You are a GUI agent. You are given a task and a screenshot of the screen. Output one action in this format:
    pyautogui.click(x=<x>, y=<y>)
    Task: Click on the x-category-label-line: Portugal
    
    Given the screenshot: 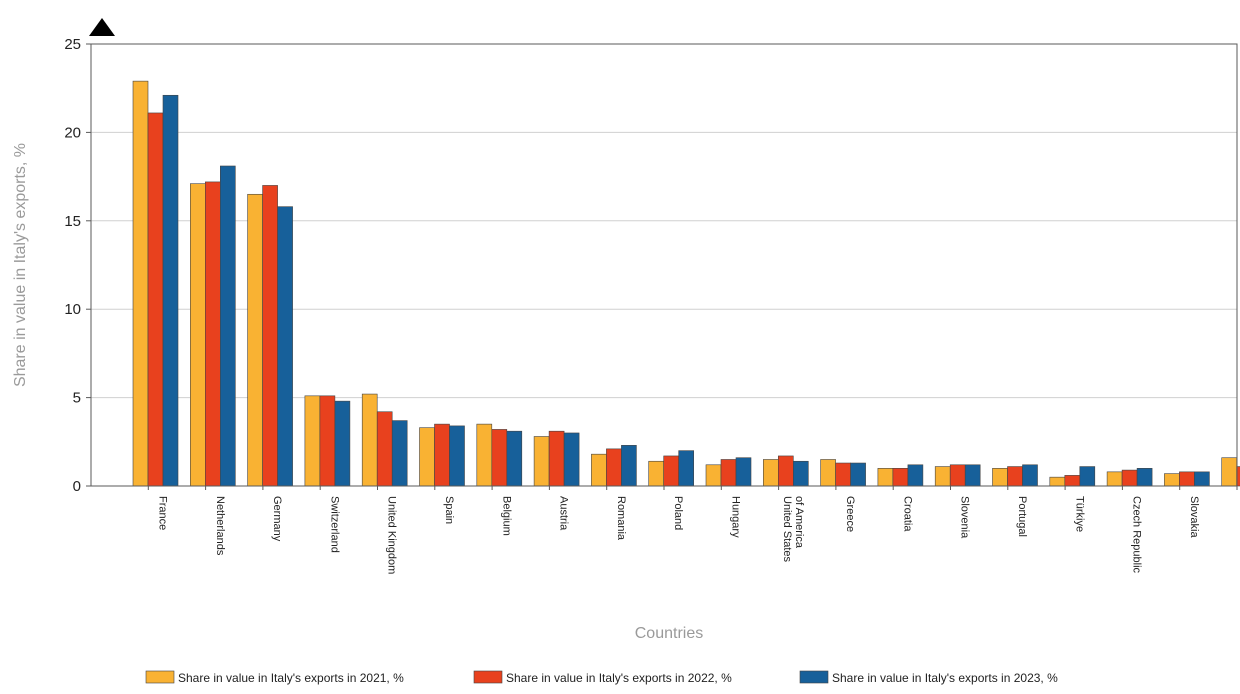 What is the action you would take?
    pyautogui.click(x=1022, y=516)
    